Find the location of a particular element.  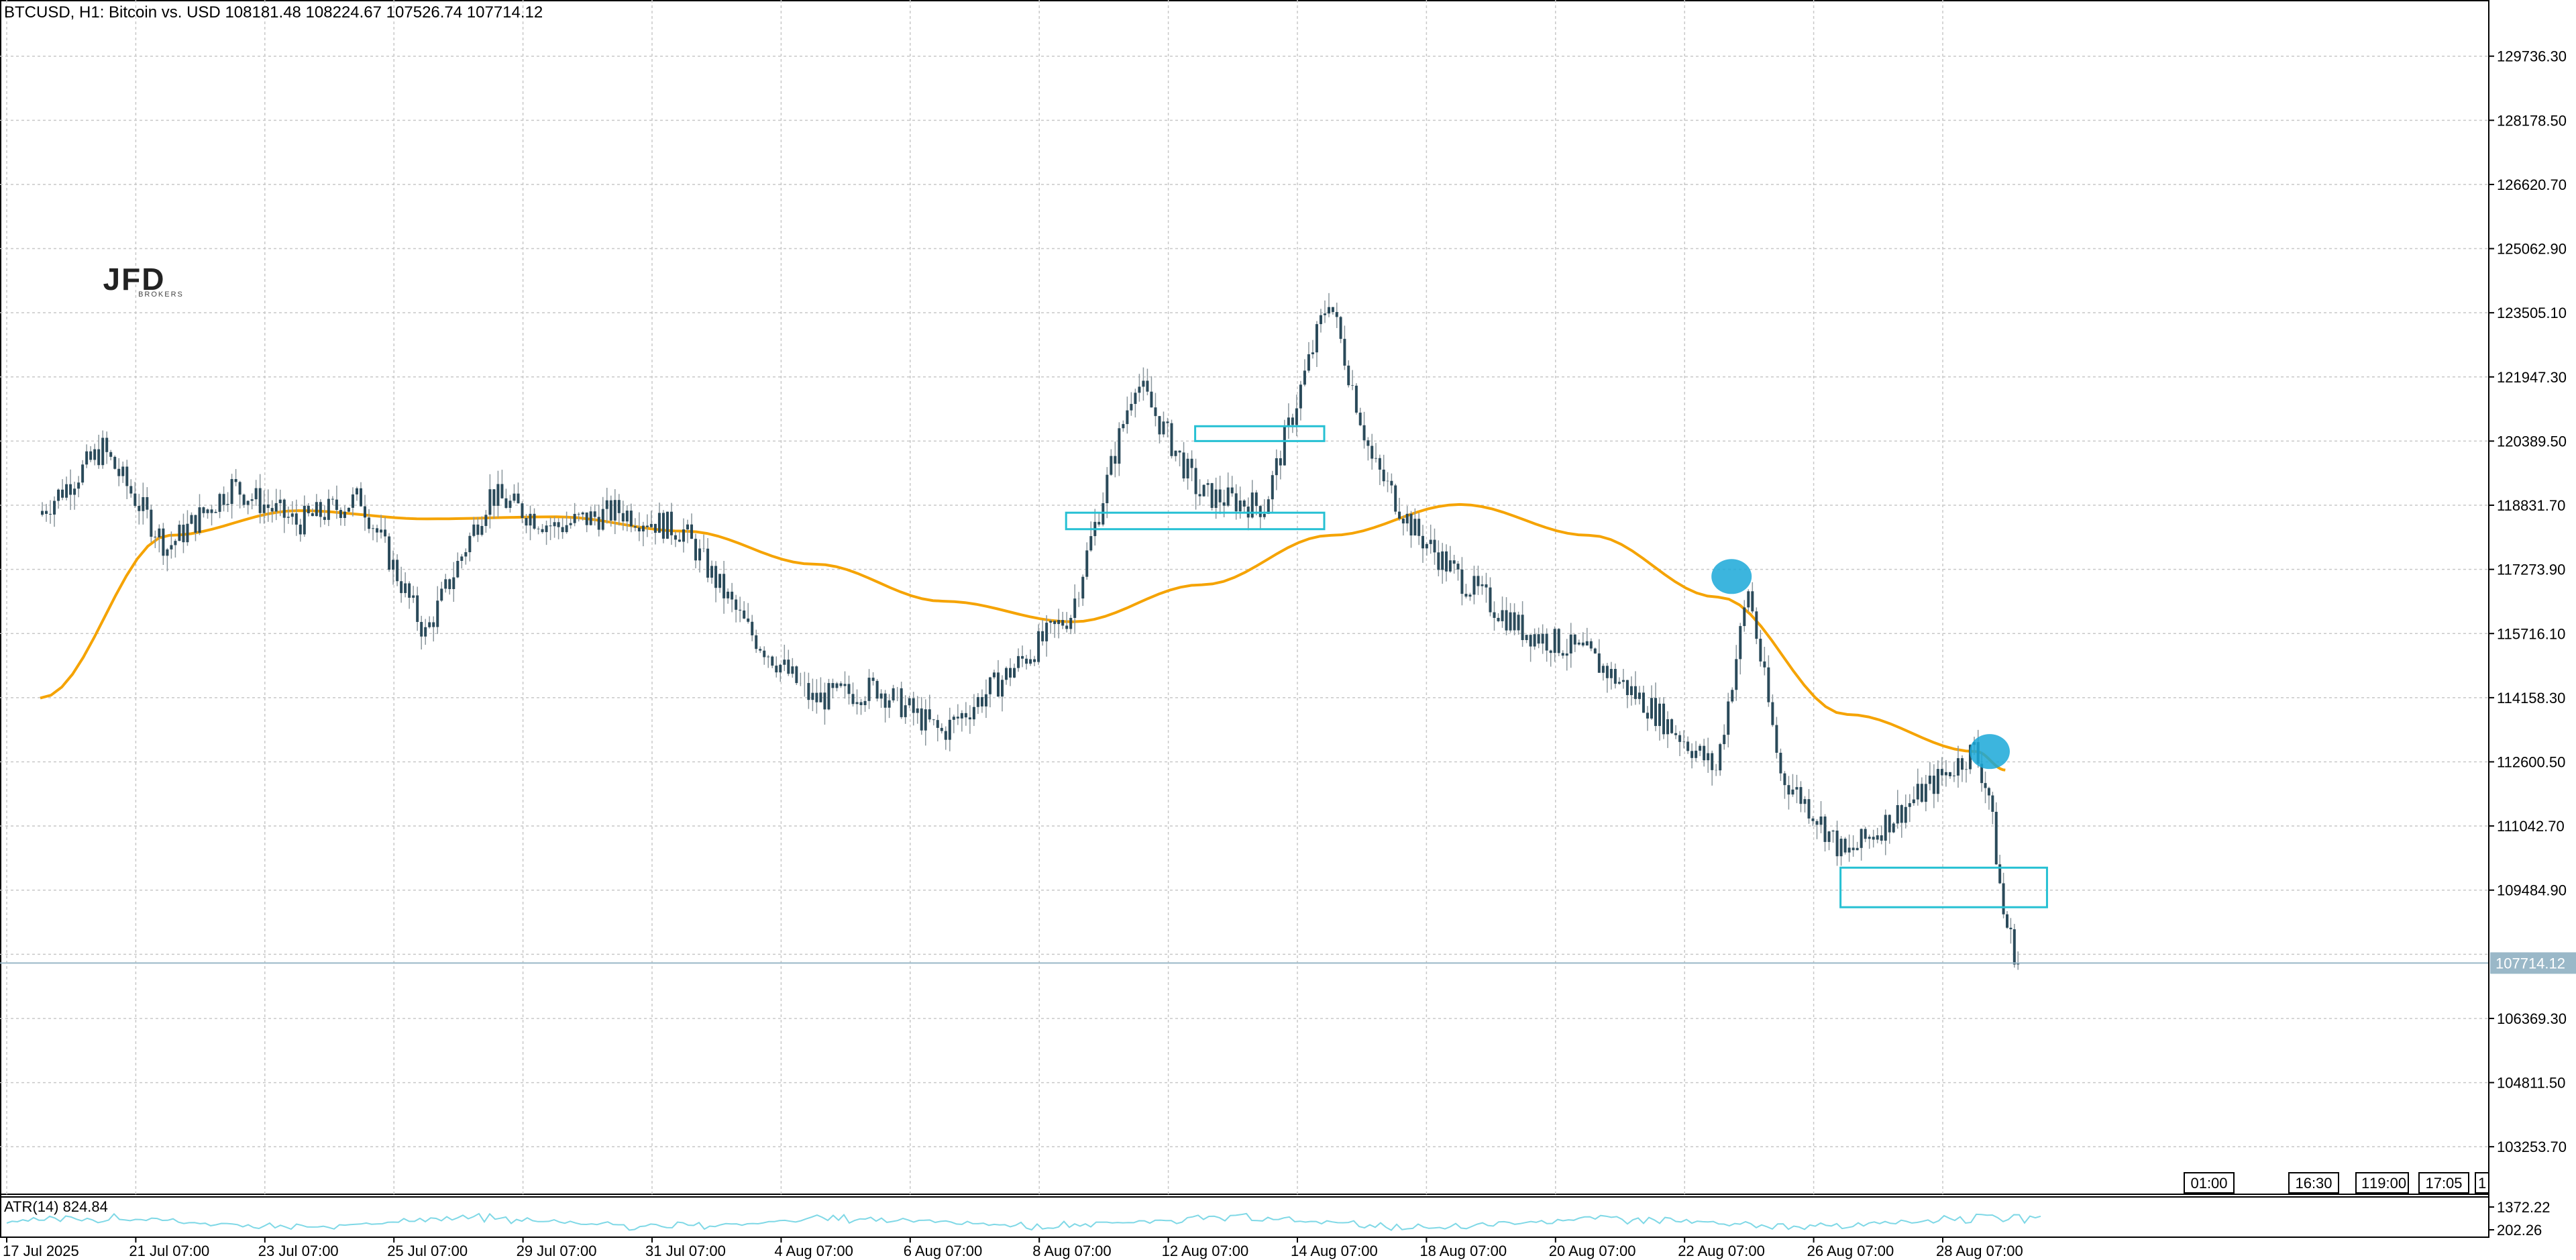

time-tick-label: 14 Aug 07:00 is located at coordinates (1334, 1251).